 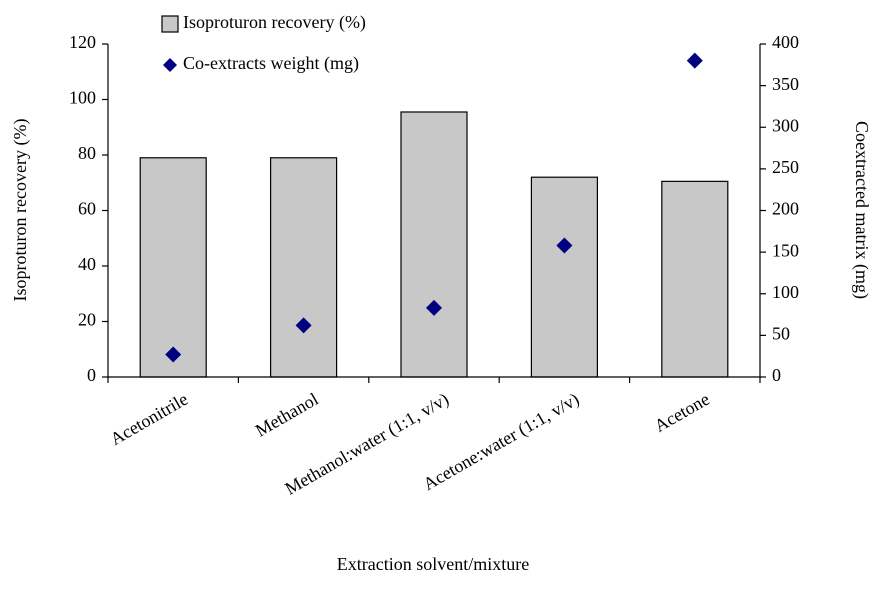 I want to click on legend-label: Isoproturon recovery (%), so click(x=274, y=22).